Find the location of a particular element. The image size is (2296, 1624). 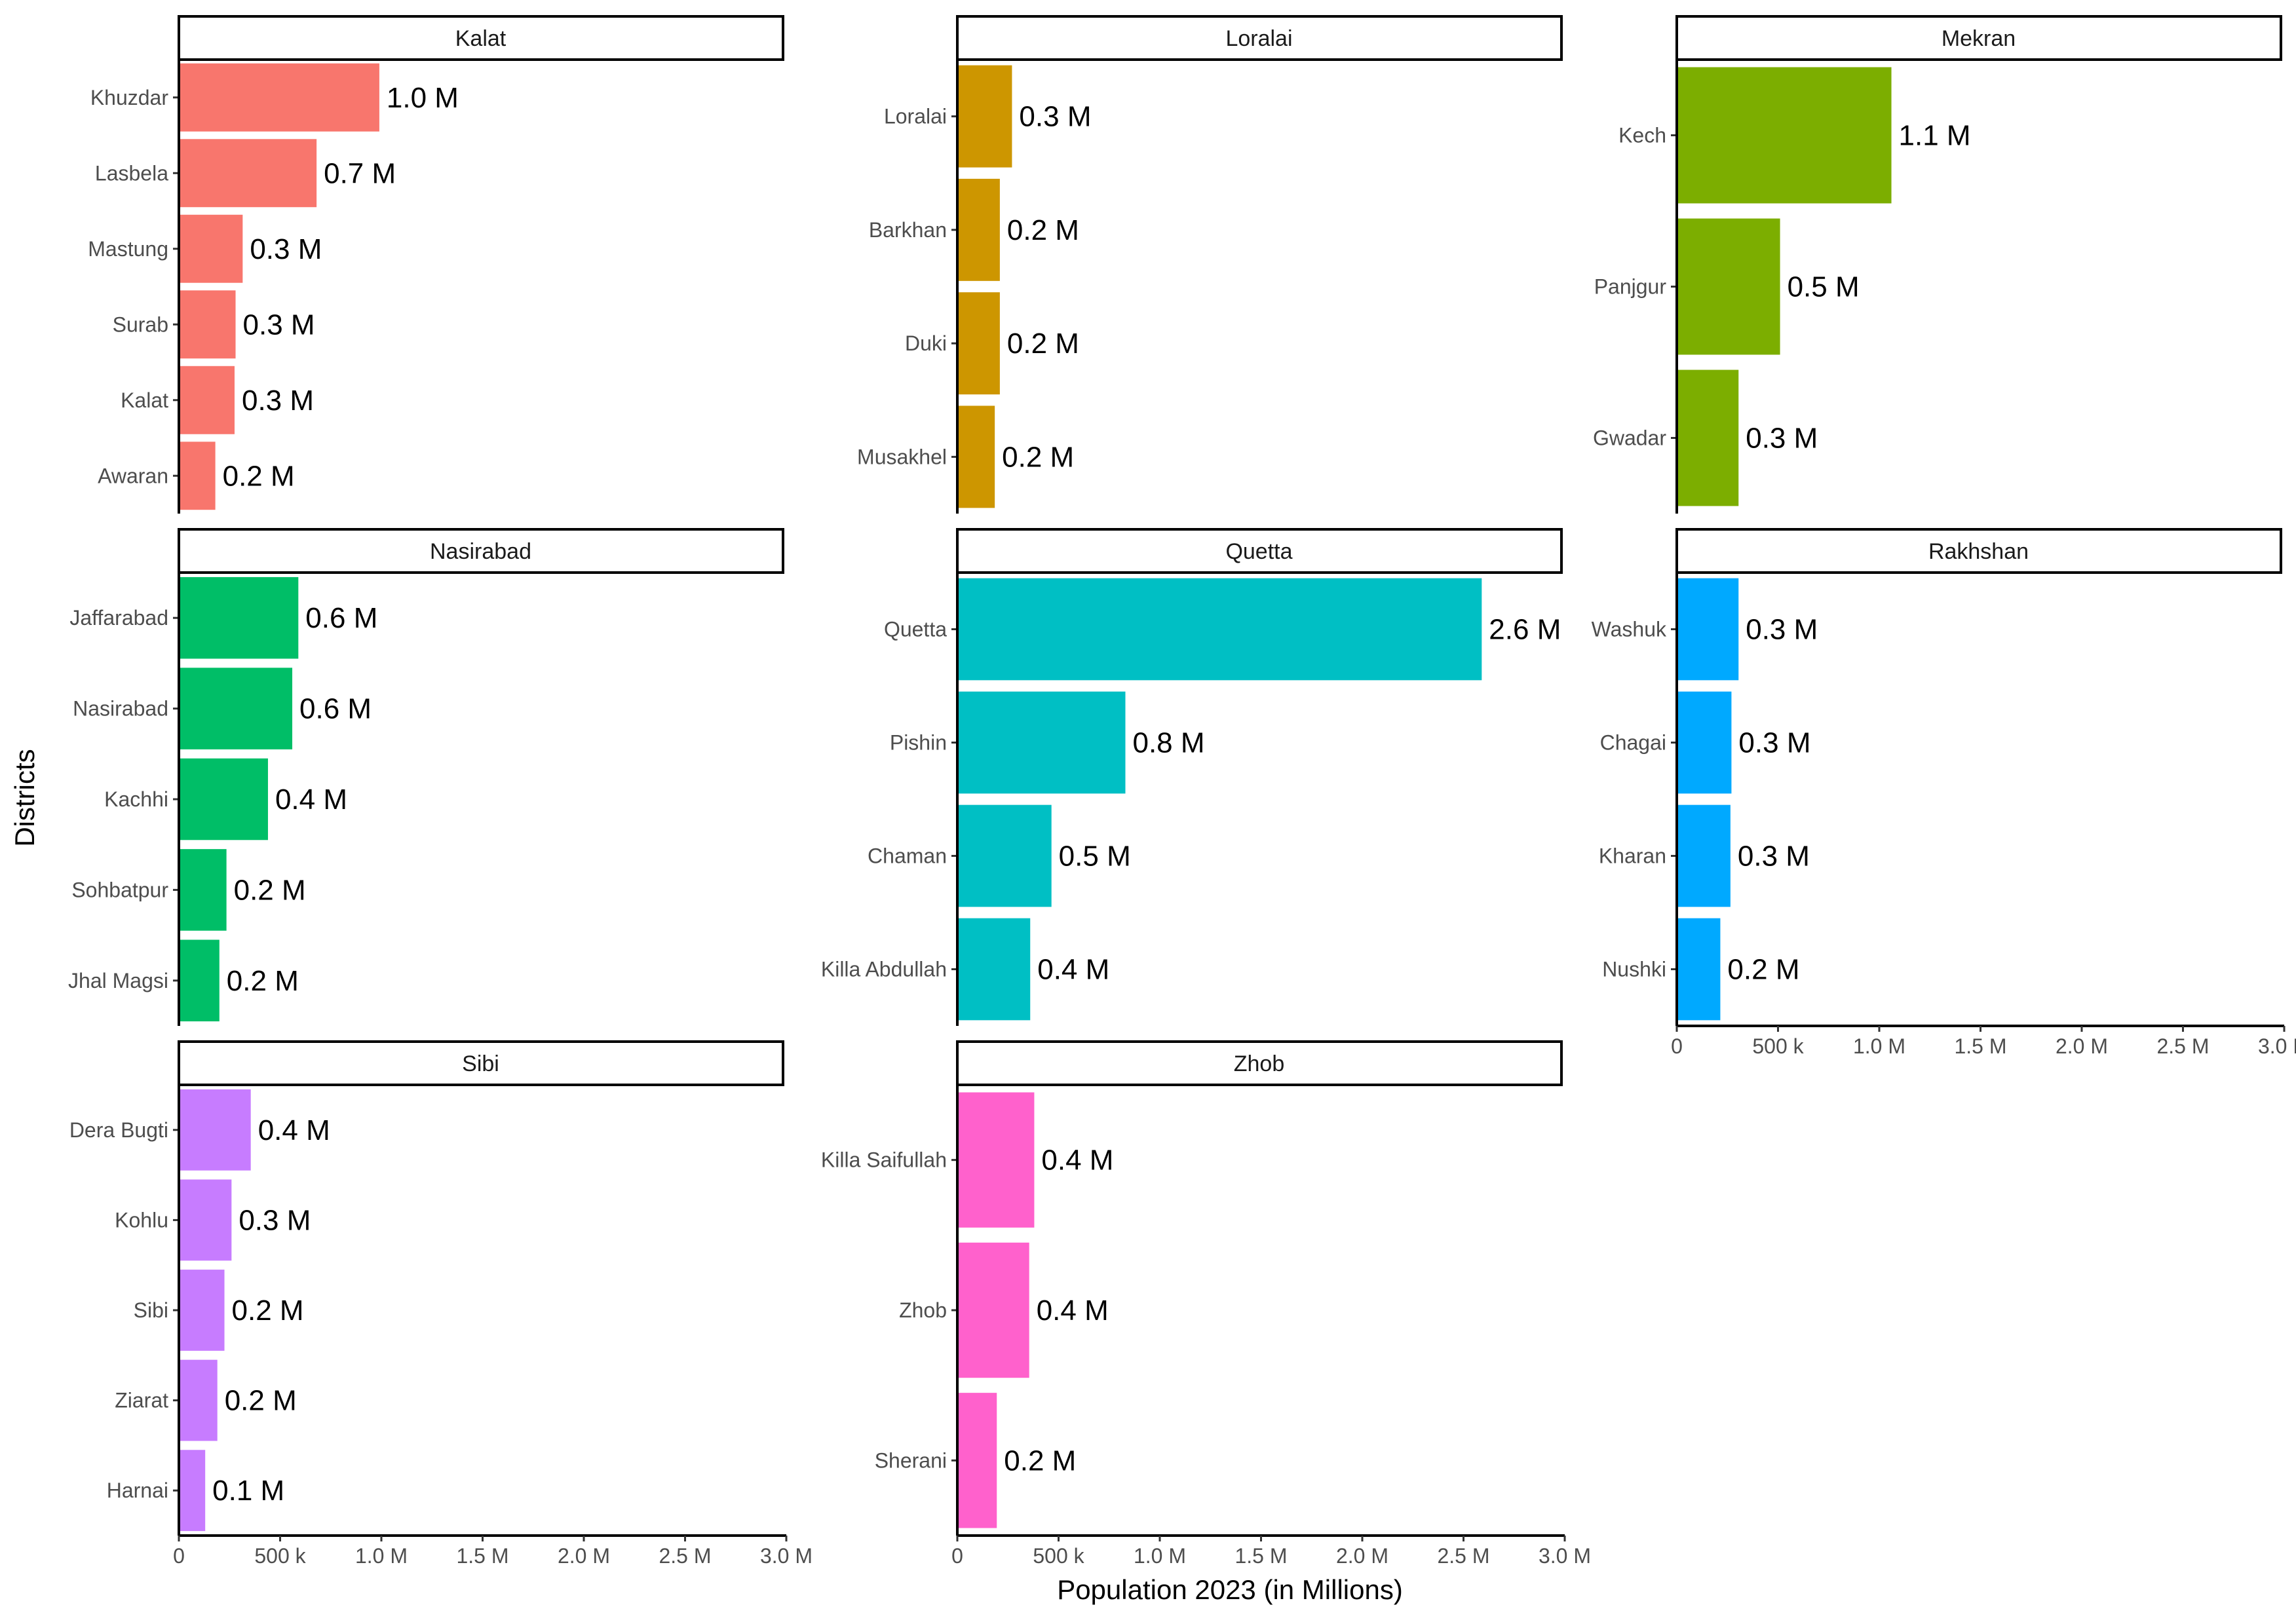

category-label: Gwadar is located at coordinates (1629, 438).